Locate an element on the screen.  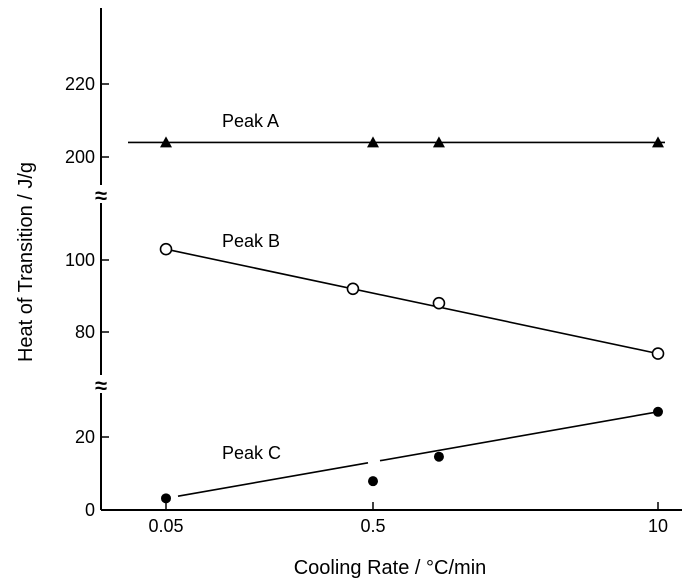
y-tick-label: 20 is located at coordinates (85, 437).